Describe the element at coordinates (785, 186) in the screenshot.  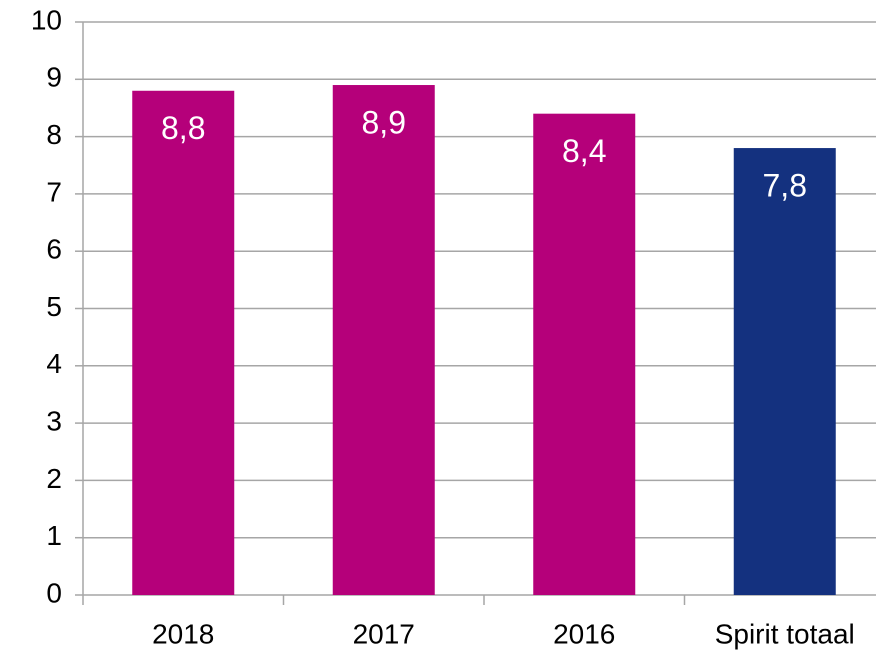
I see `data-label: 7,8` at that location.